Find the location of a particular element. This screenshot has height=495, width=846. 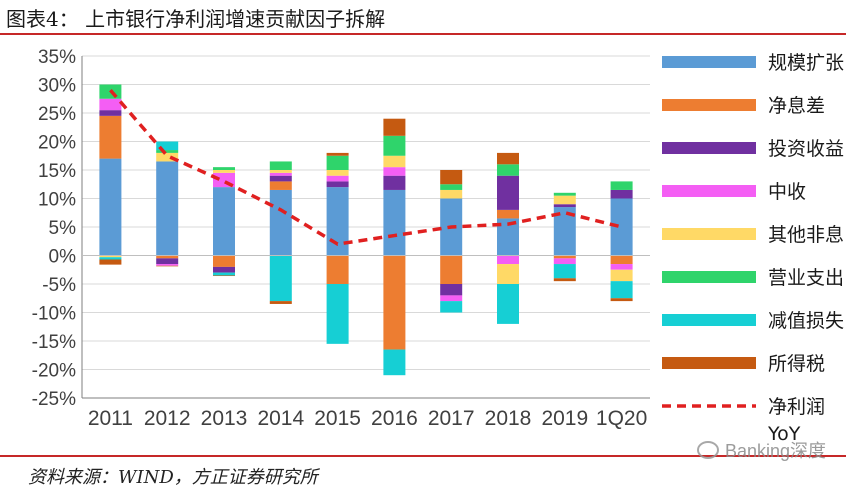

watermark-text: Banking深度 is located at coordinates (775, 451).